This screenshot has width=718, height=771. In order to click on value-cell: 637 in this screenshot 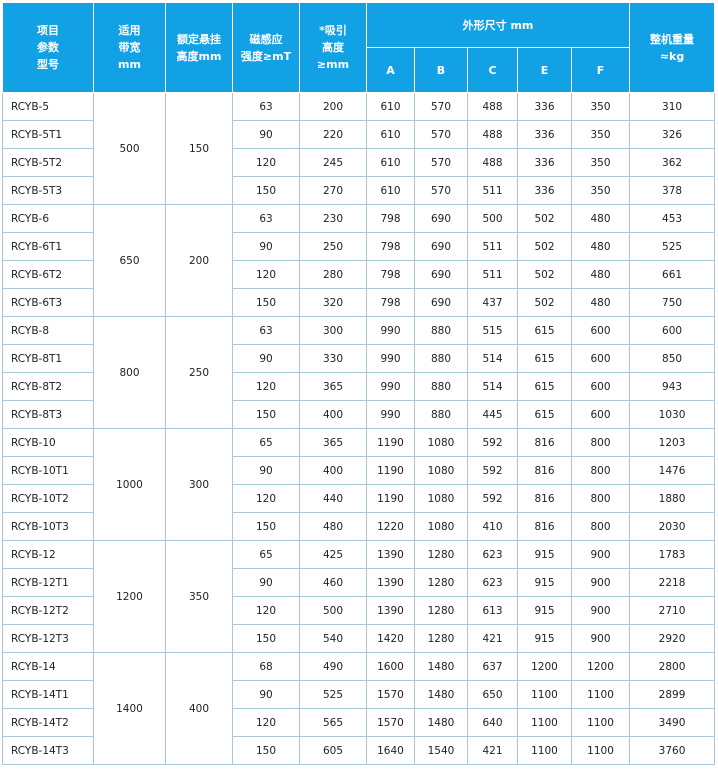, I will do `click(492, 666)`.